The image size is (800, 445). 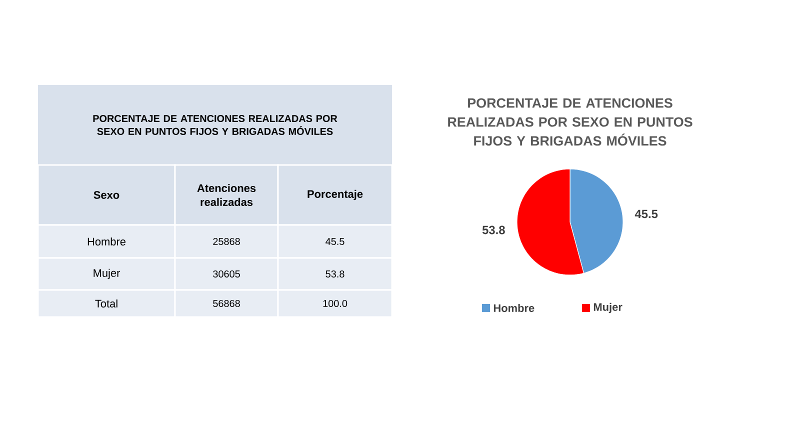 What do you see at coordinates (335, 241) in the screenshot?
I see `text: 45.5` at bounding box center [335, 241].